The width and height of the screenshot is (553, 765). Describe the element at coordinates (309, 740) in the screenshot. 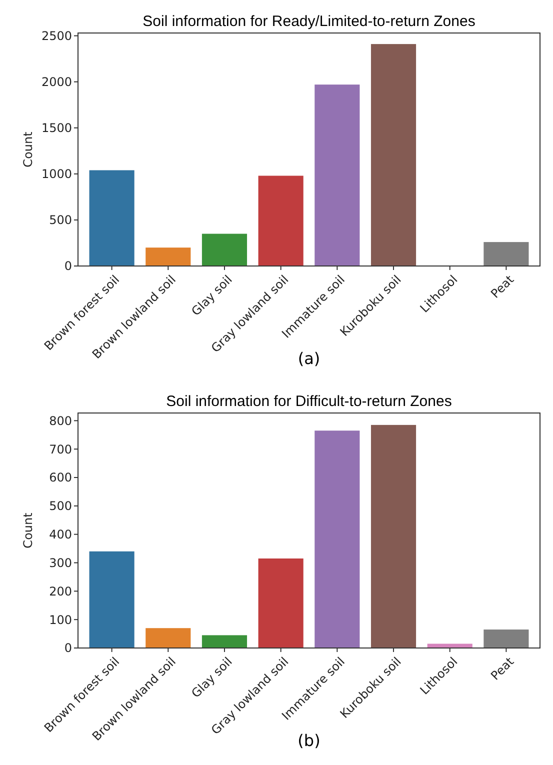

I see `text: (b)` at that location.